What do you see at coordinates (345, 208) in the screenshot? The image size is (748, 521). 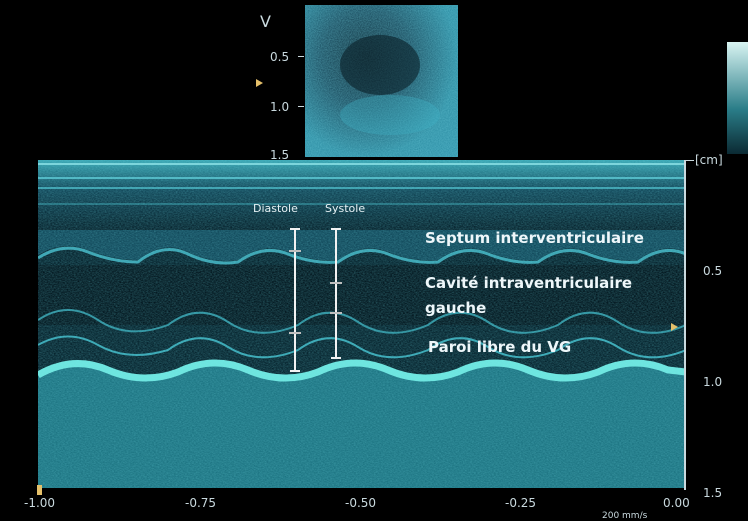 I see `systole-label: Systole` at bounding box center [345, 208].